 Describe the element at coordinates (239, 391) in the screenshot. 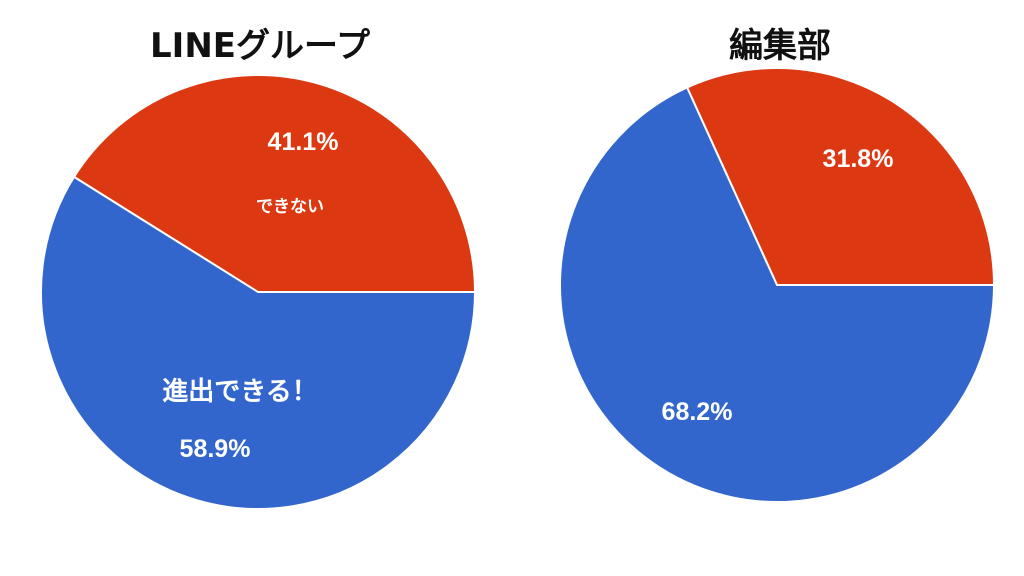

I see `slice-category-label-can-advance: 進出できる！` at that location.